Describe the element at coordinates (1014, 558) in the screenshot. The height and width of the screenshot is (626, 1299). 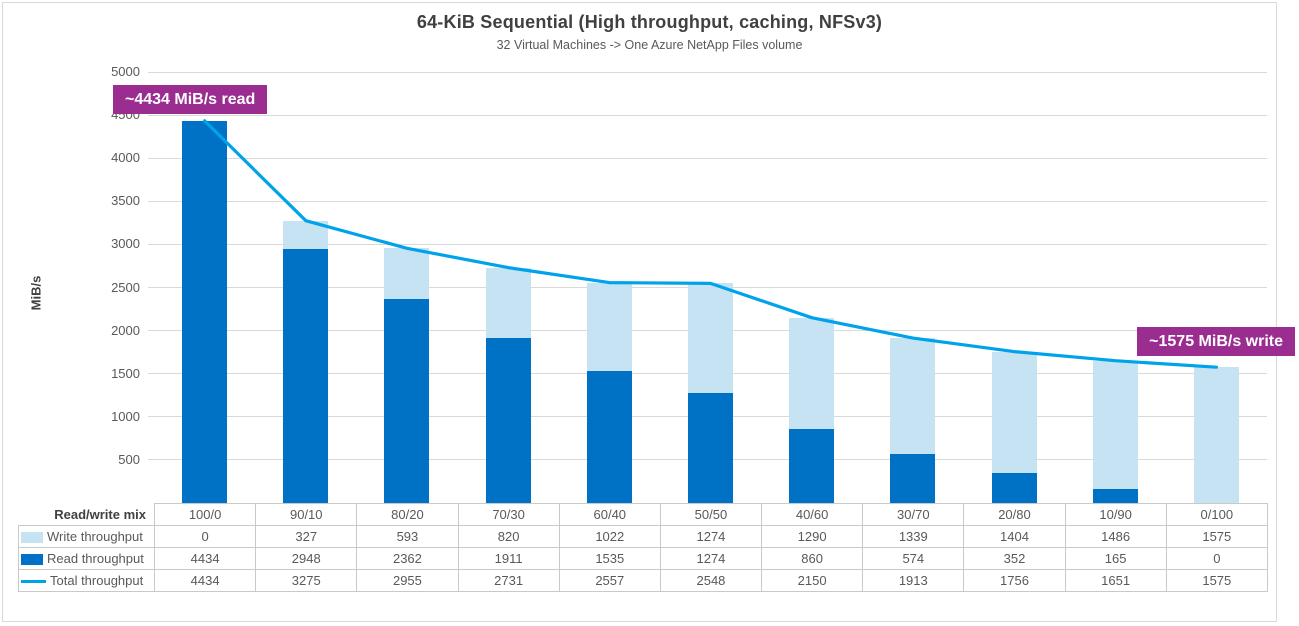
I see `table-cell: 352` at that location.